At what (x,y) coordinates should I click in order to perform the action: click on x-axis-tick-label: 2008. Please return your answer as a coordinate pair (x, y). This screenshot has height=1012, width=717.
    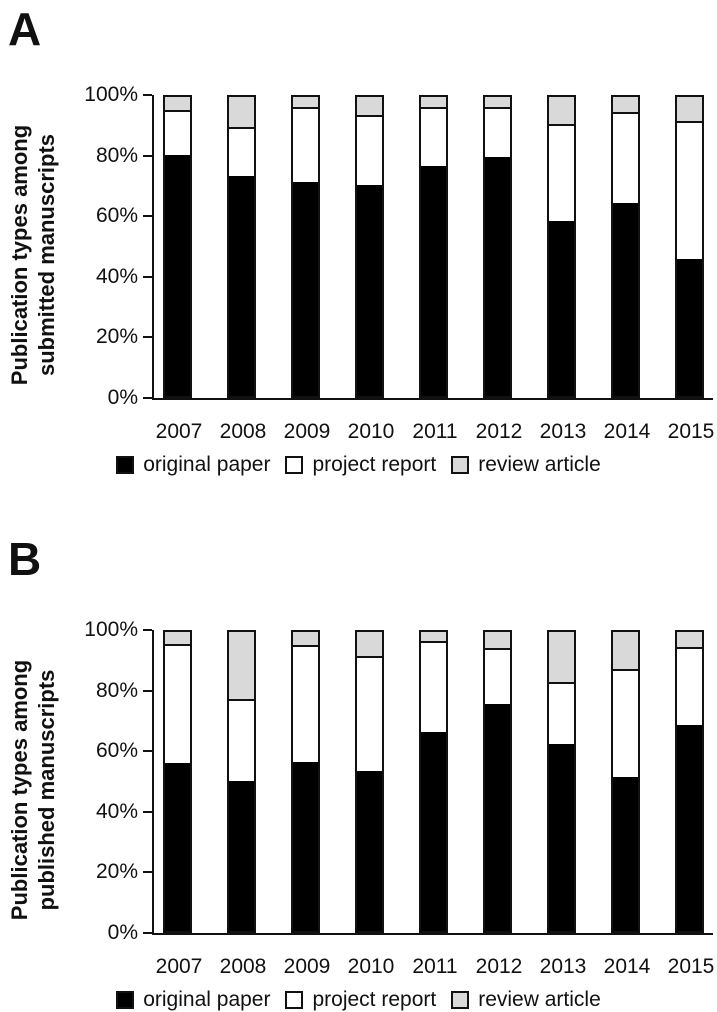
    Looking at the image, I should click on (243, 966).